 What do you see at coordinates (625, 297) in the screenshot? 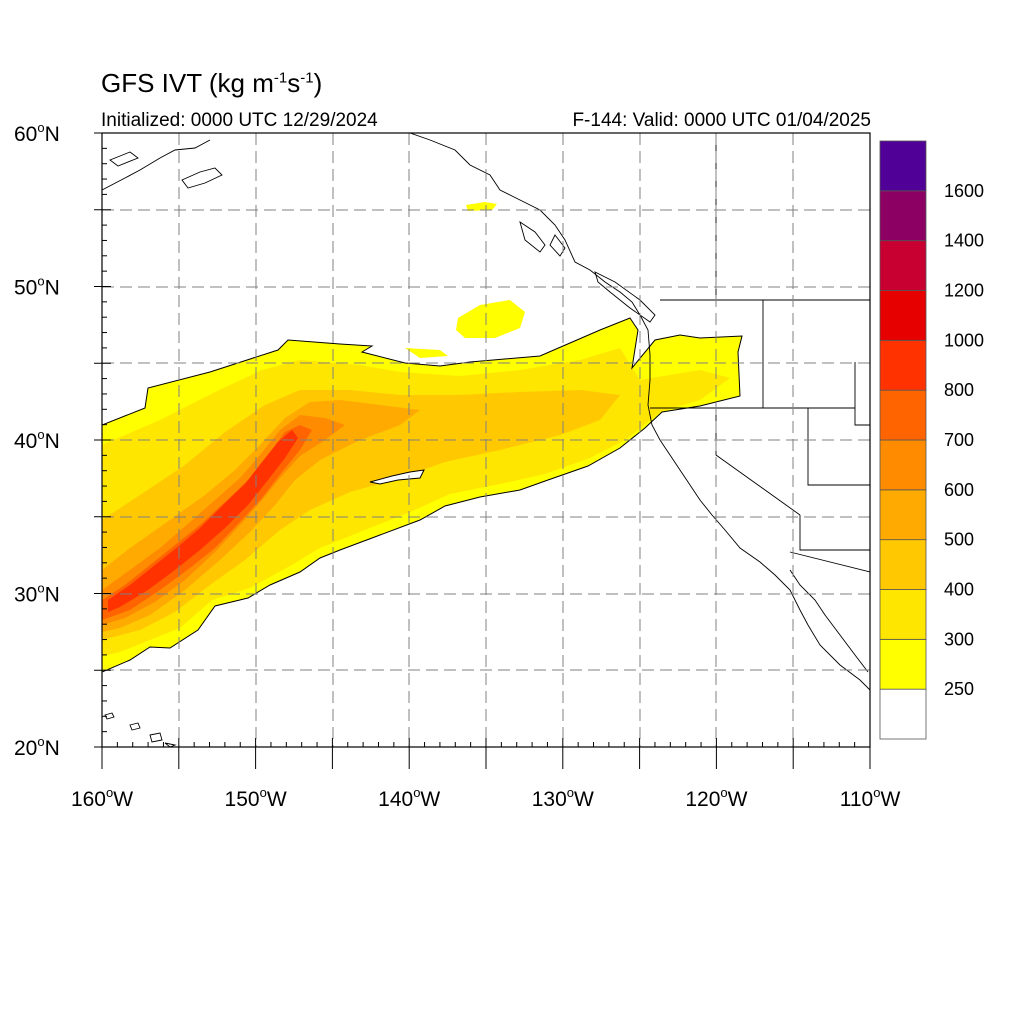
I see `coastline-vancouver-island` at bounding box center [625, 297].